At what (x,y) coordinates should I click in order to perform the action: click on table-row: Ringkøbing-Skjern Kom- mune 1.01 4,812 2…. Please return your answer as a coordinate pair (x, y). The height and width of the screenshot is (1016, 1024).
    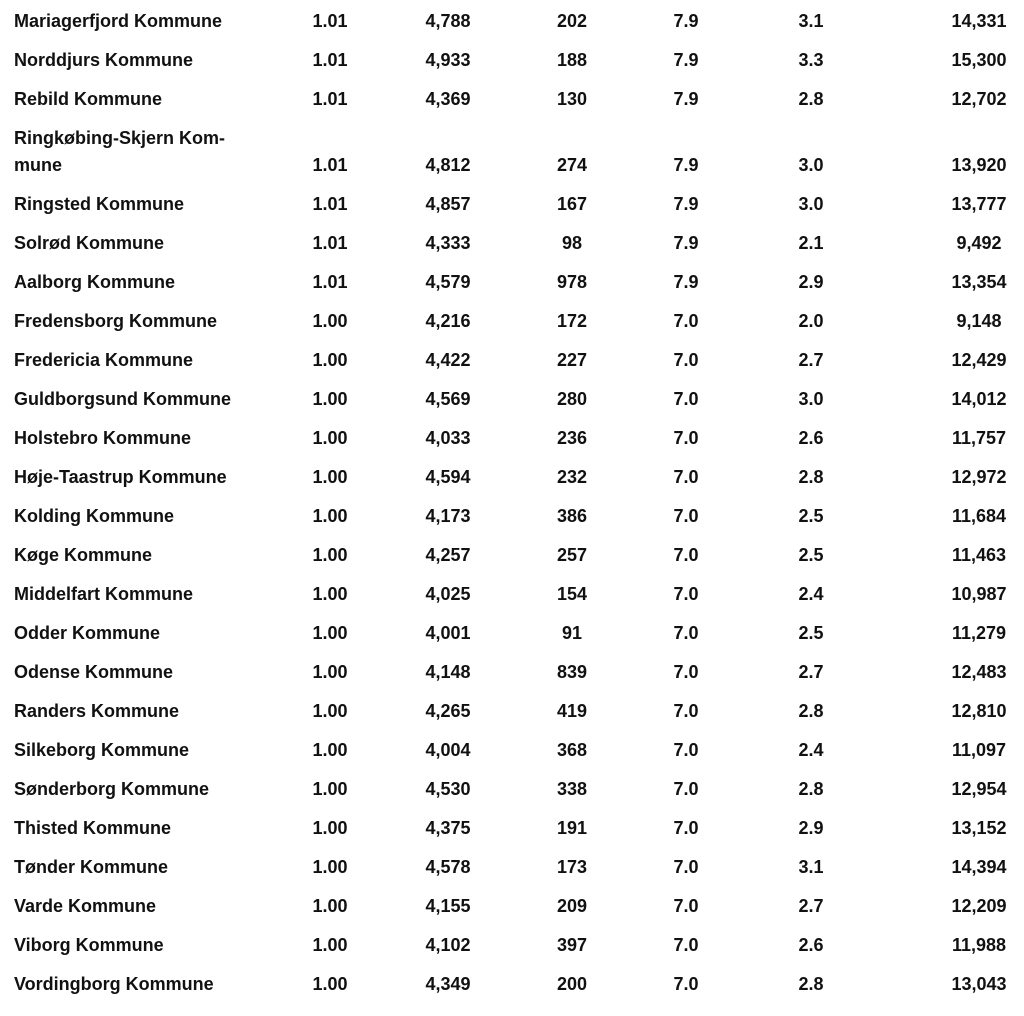
    Looking at the image, I should click on (512, 152).